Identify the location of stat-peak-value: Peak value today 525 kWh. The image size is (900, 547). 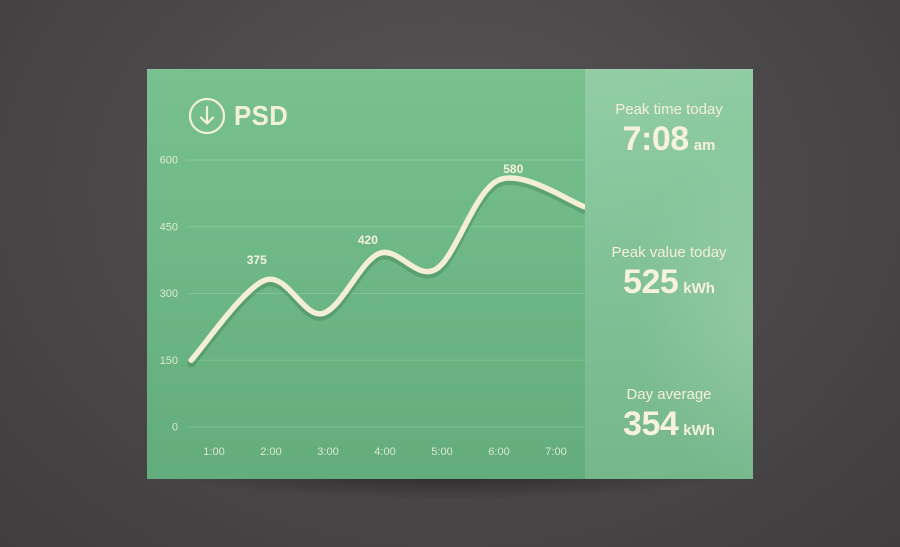
(669, 273).